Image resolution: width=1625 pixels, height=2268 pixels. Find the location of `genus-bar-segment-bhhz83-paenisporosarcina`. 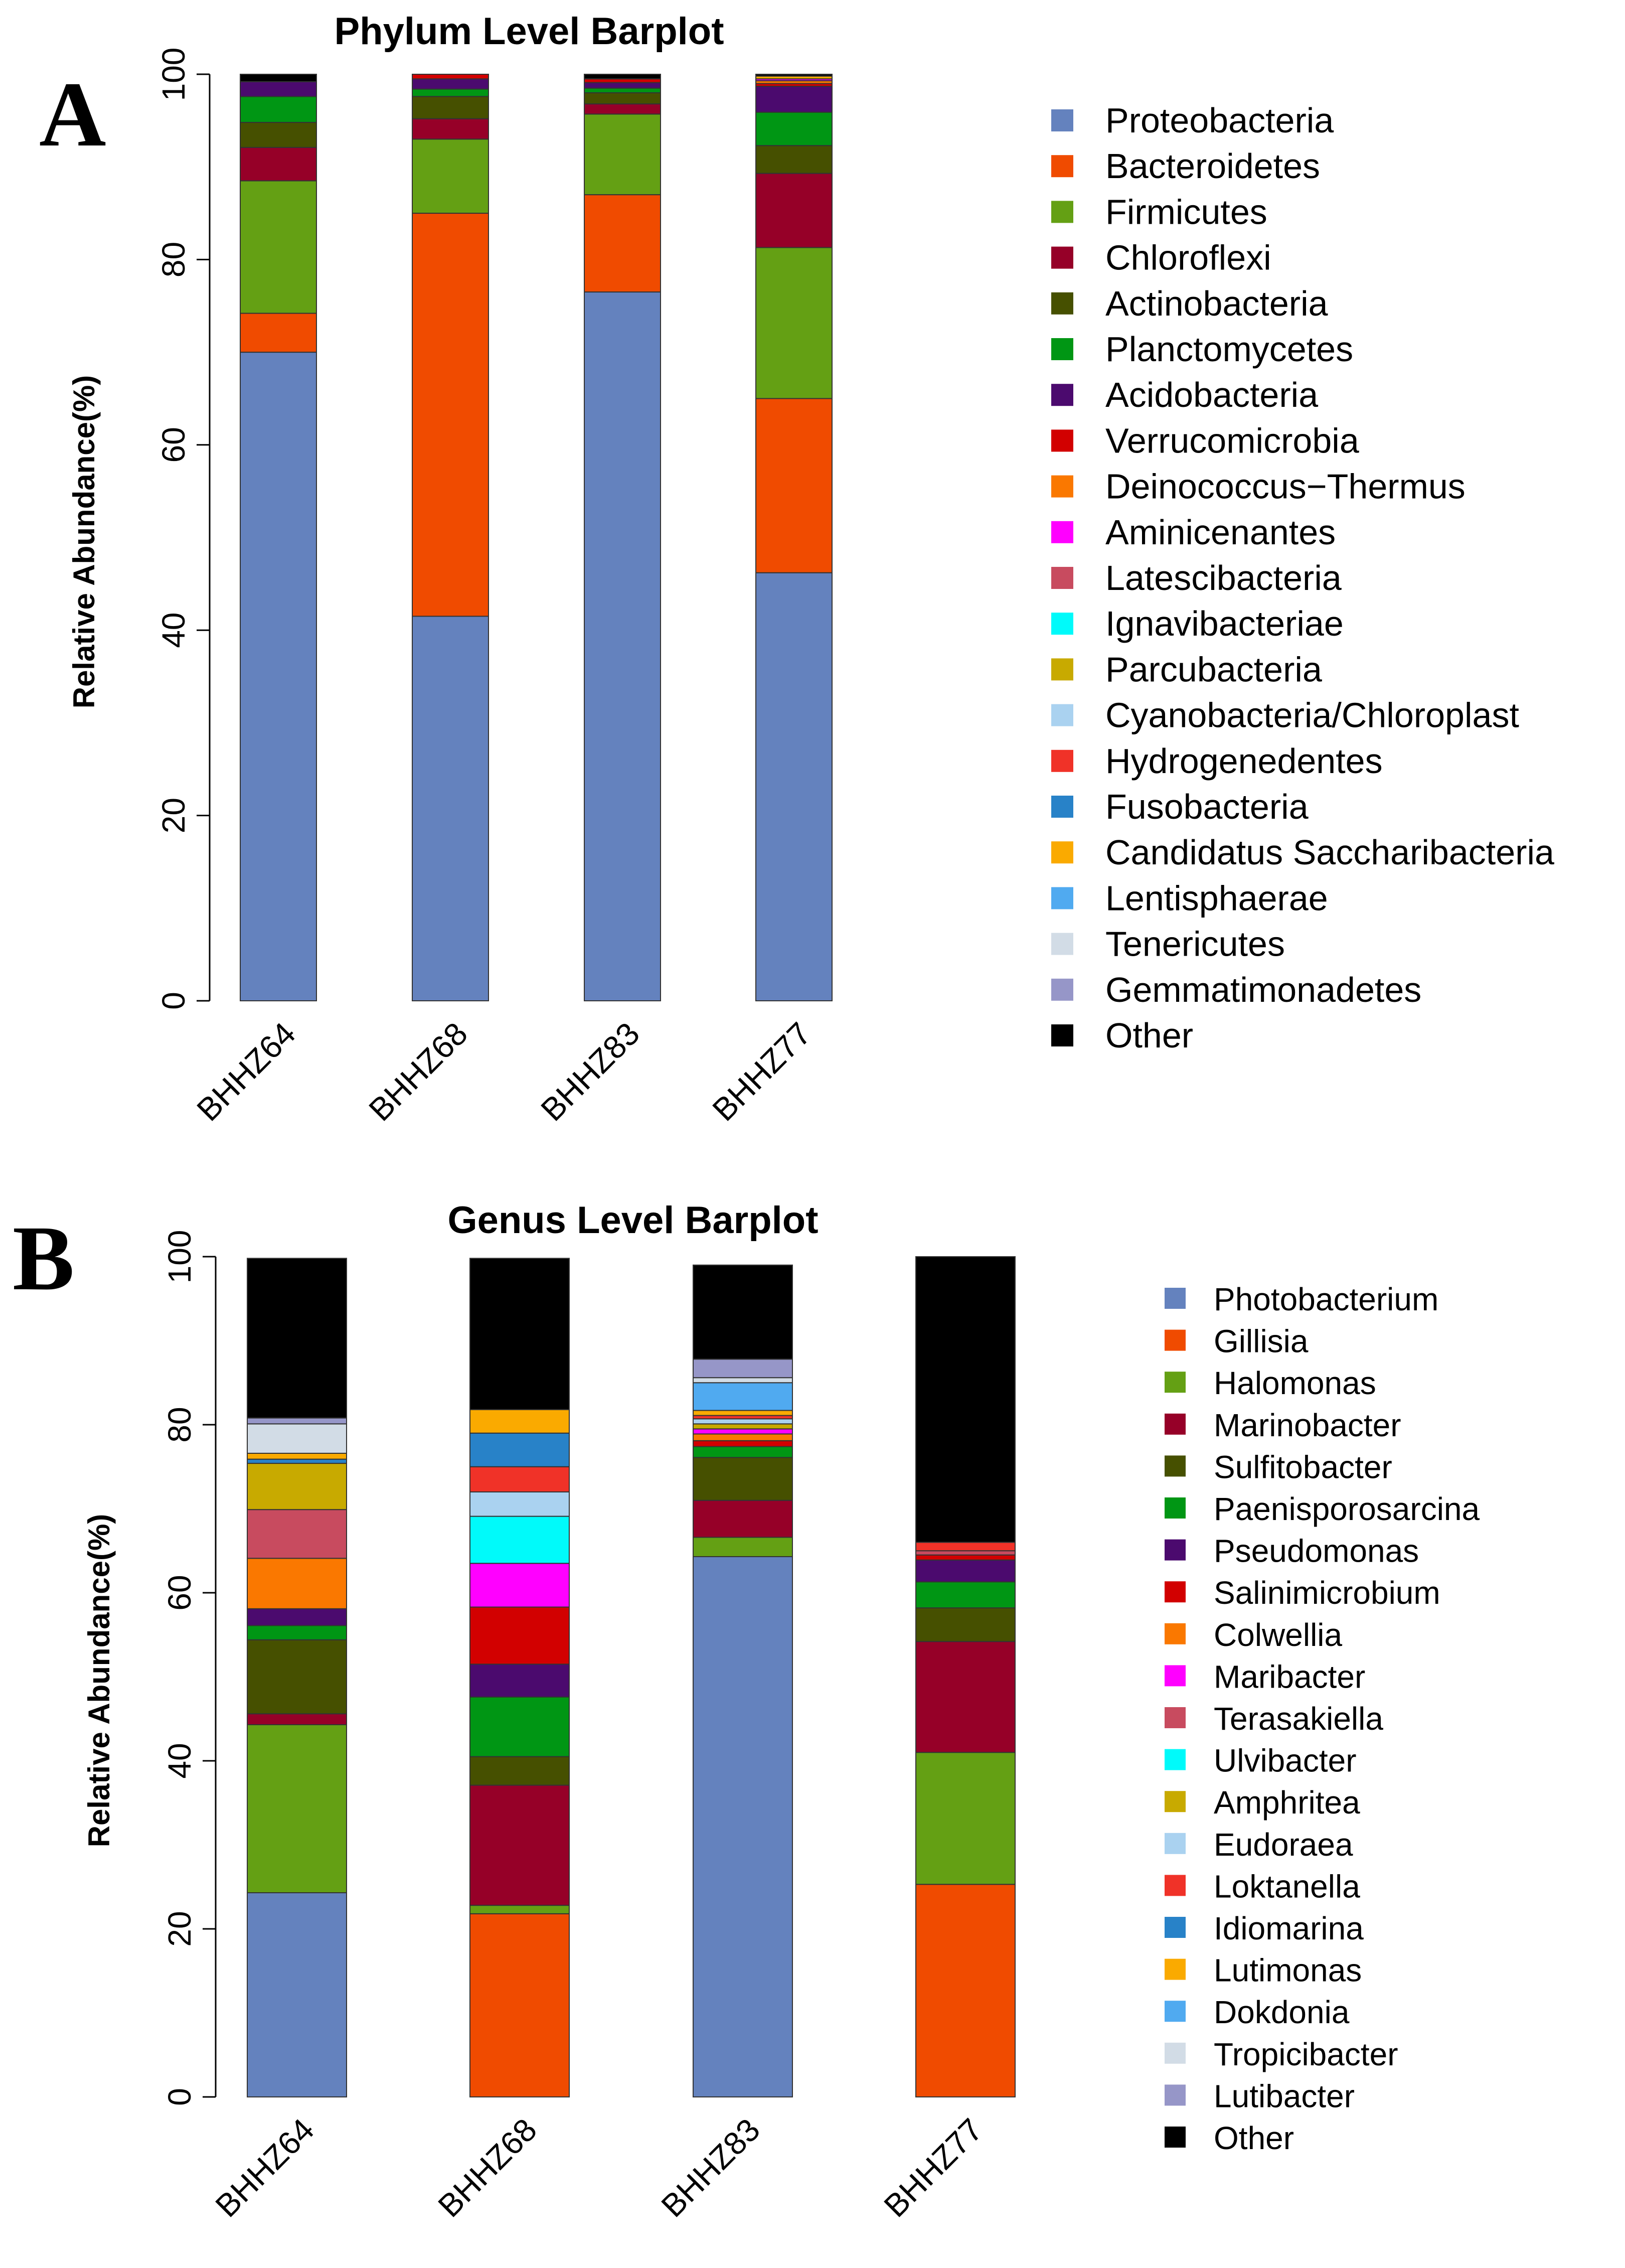

genus-bar-segment-bhhz83-paenisporosarcina is located at coordinates (743, 1452).